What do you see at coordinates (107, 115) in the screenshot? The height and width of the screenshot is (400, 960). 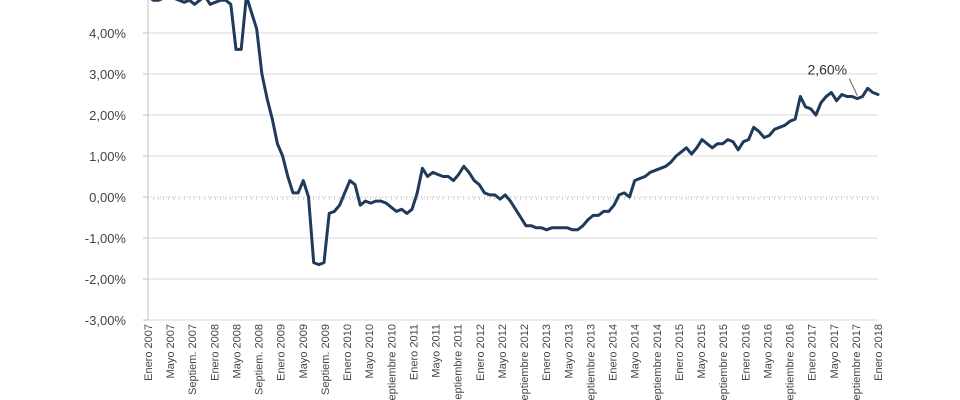 I see `y-tick-label: 2,00%` at bounding box center [107, 115].